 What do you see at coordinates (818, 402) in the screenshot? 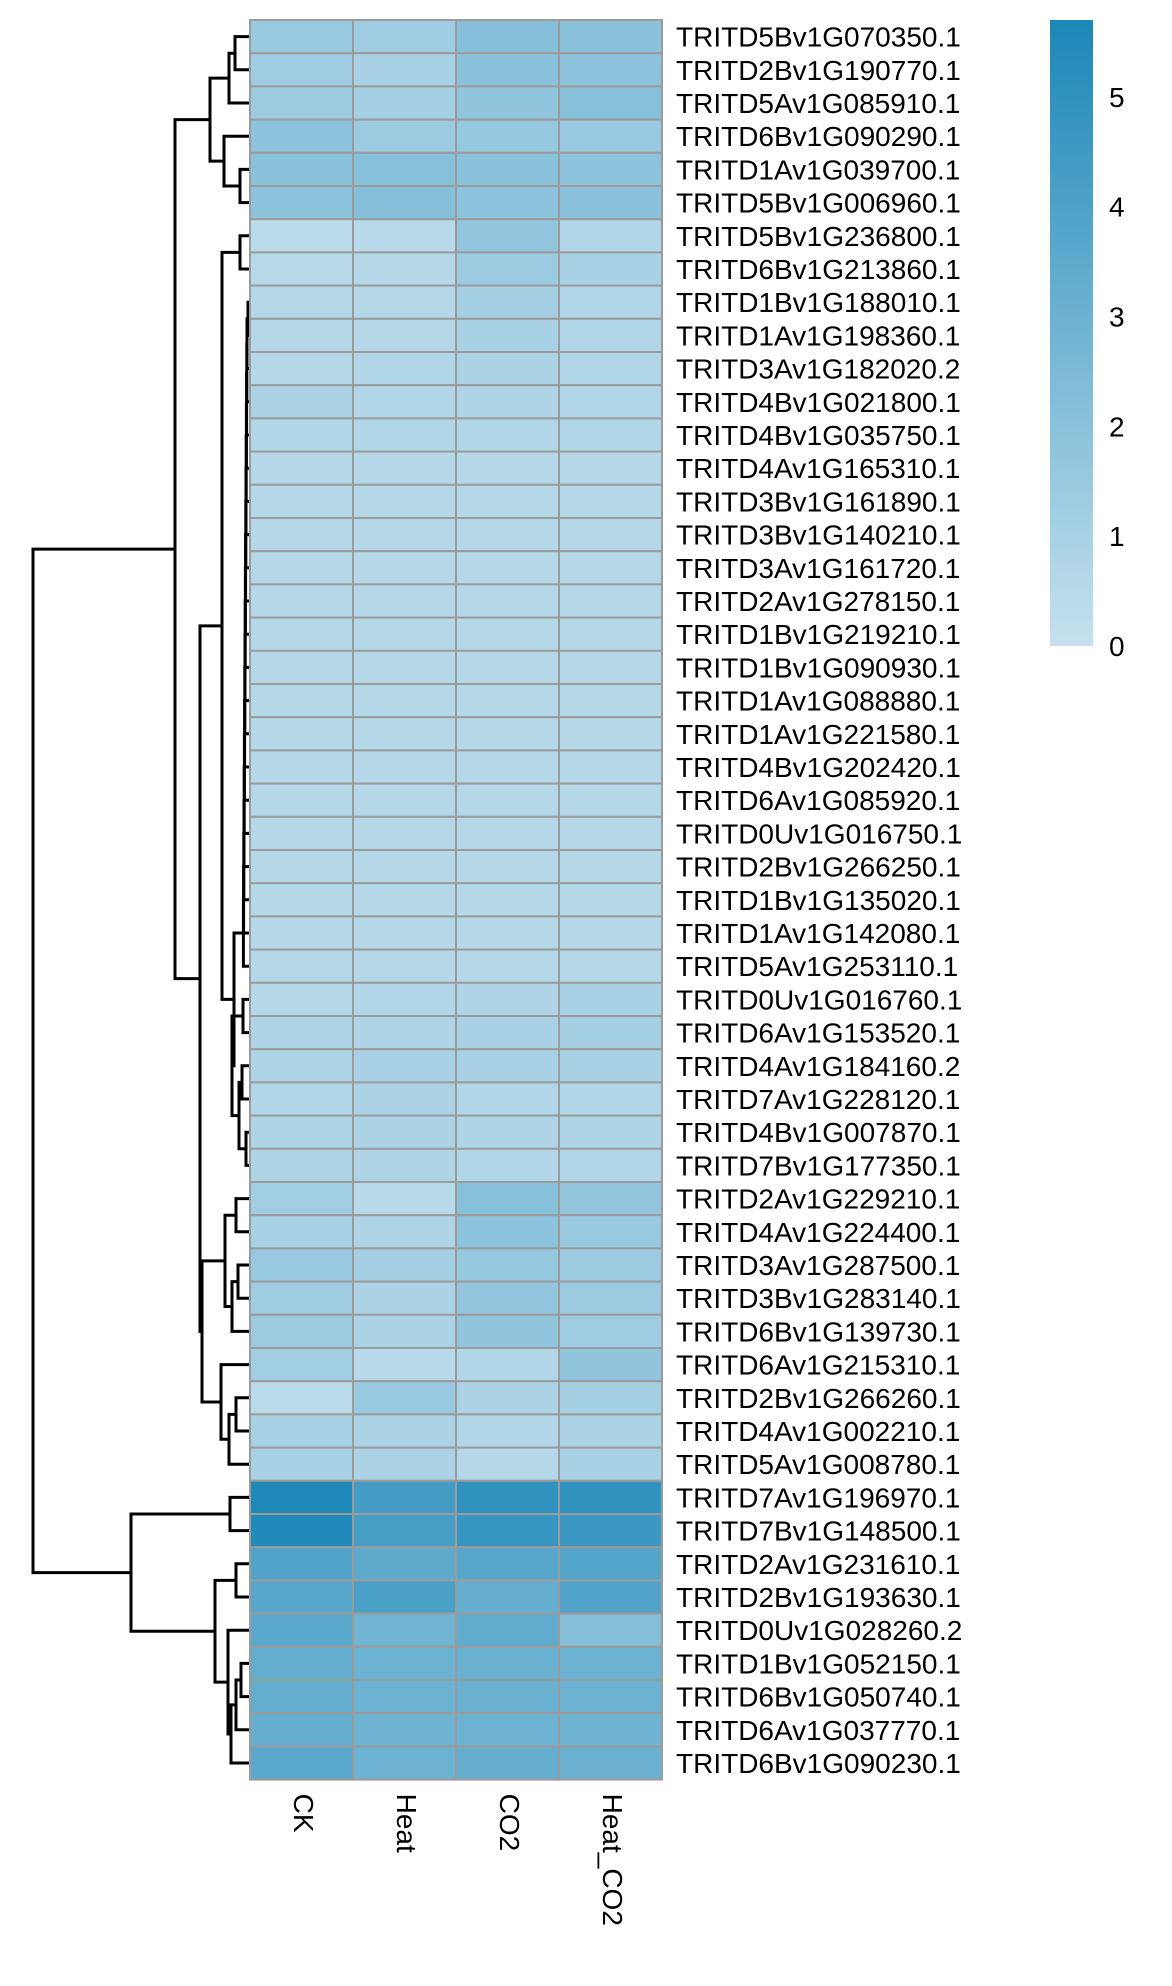
I see `row-label: TRITD4Bv1G021800.1` at bounding box center [818, 402].